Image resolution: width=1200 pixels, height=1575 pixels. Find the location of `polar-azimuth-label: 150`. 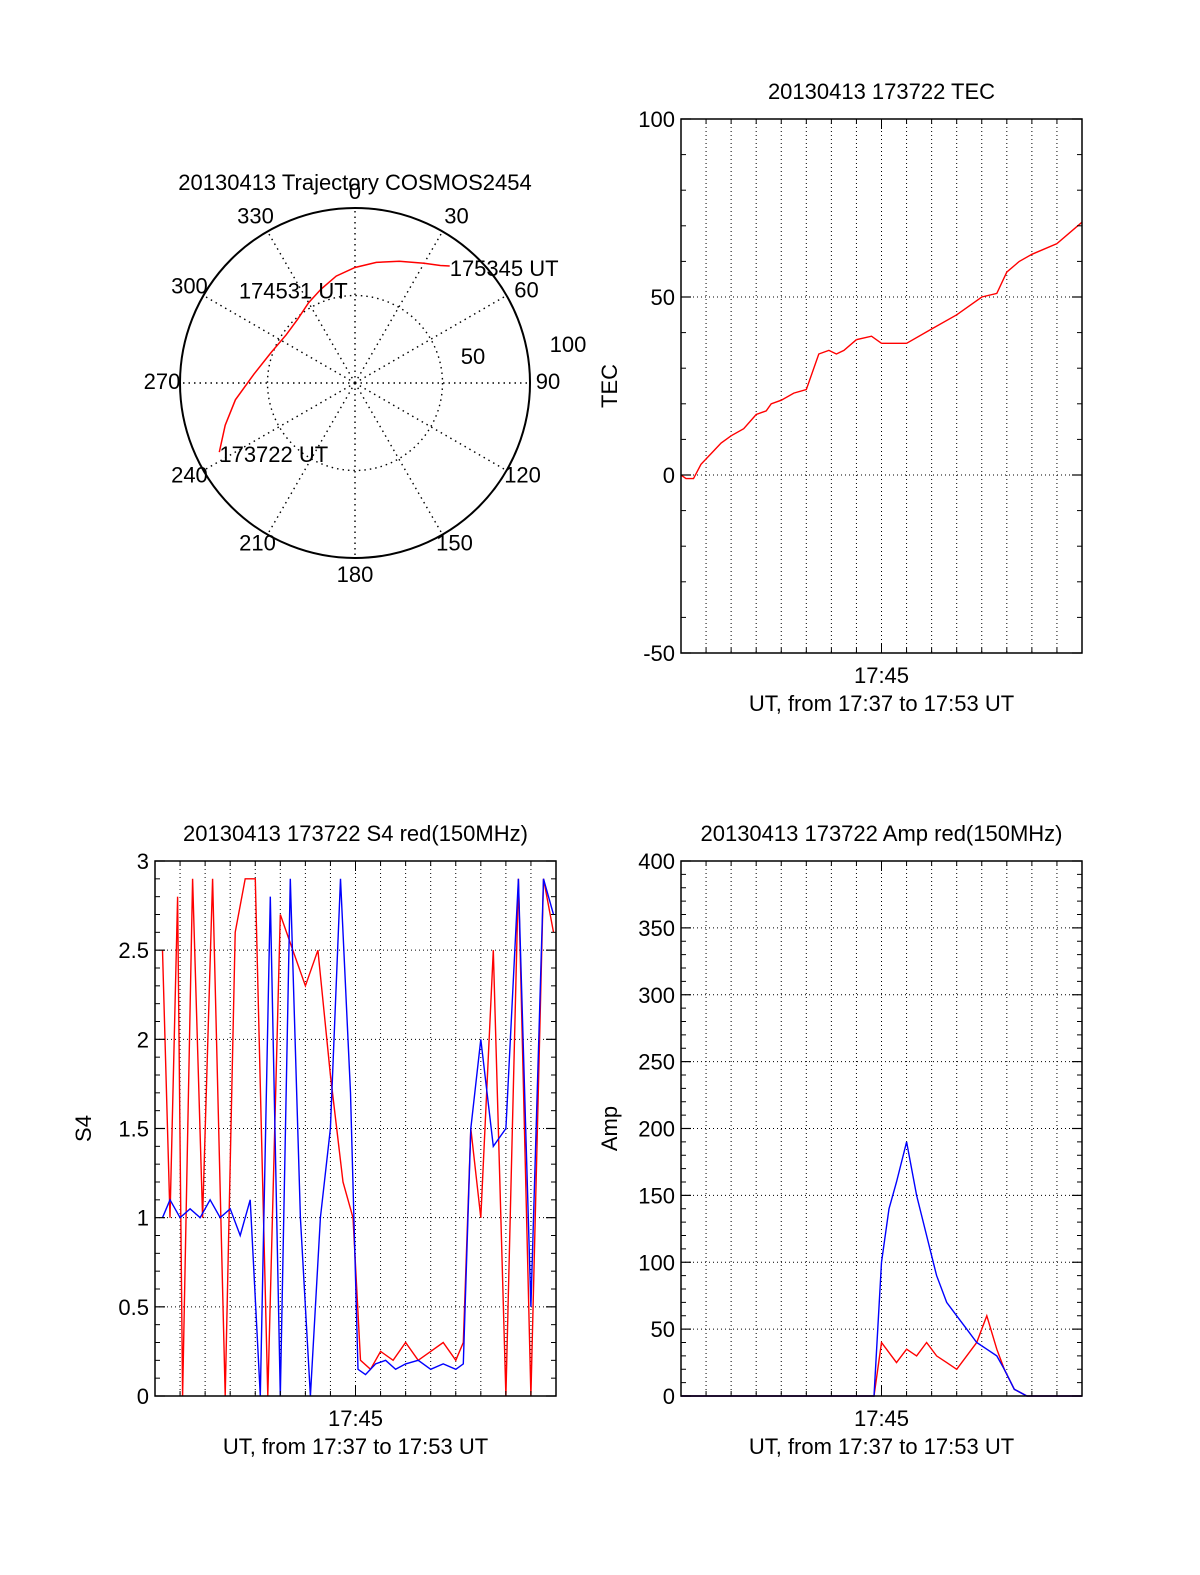

polar-azimuth-label: 150 is located at coordinates (454, 543).